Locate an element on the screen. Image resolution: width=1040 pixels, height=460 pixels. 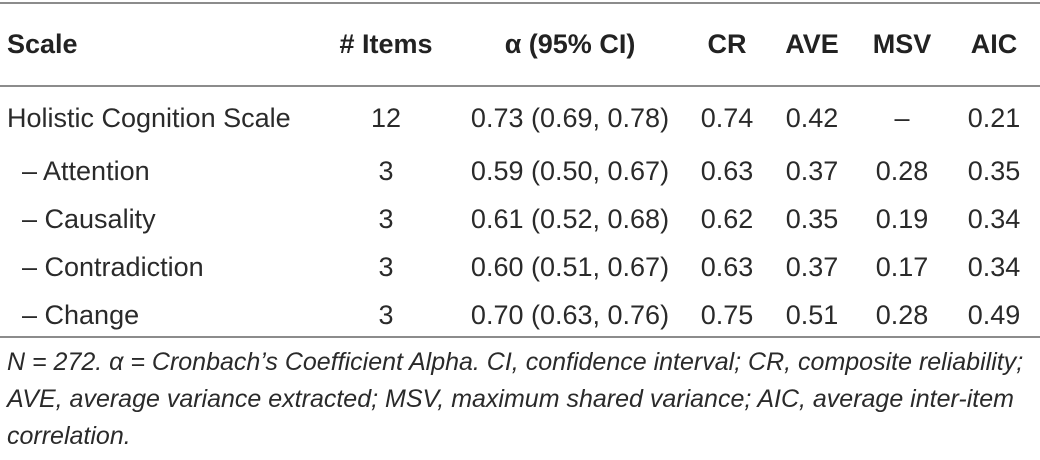
cell-items: 12 is located at coordinates (386, 117).